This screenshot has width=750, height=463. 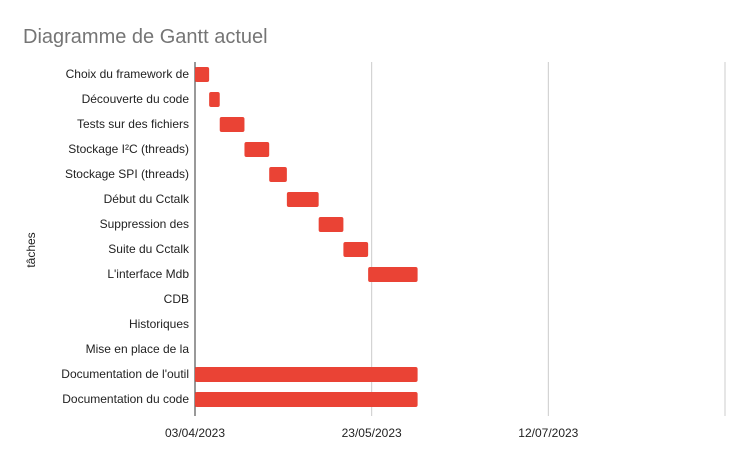 I want to click on task-label: Début du Cctalk, so click(x=147, y=199).